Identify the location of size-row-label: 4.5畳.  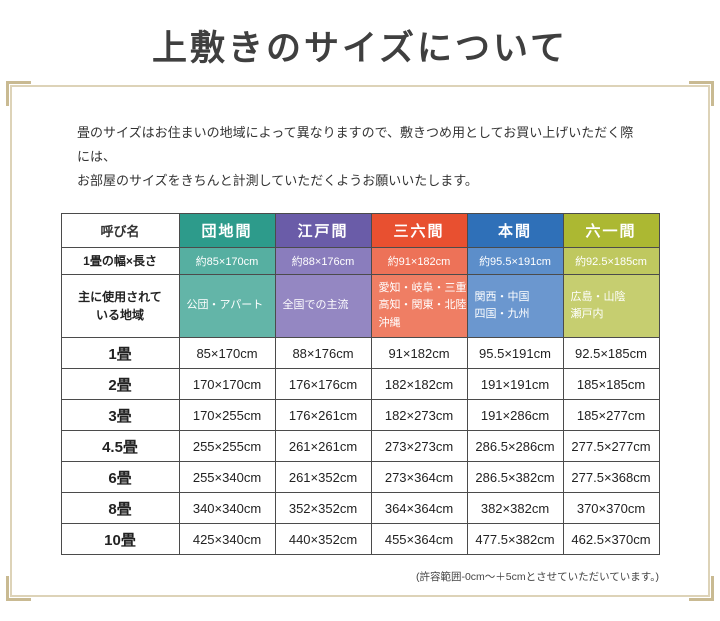
(120, 446).